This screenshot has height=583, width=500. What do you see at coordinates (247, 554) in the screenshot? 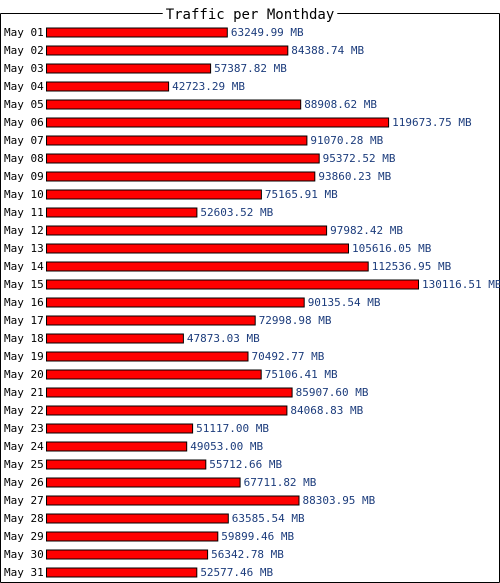
I see `value-label: 56342.78 MB` at bounding box center [247, 554].